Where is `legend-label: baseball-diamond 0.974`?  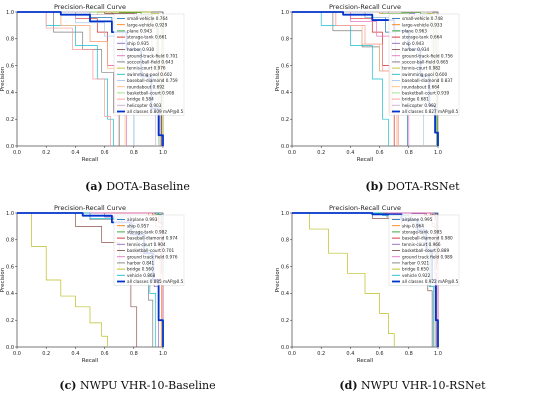
legend-label: baseball-diamond 0.974 is located at coordinates (152, 238).